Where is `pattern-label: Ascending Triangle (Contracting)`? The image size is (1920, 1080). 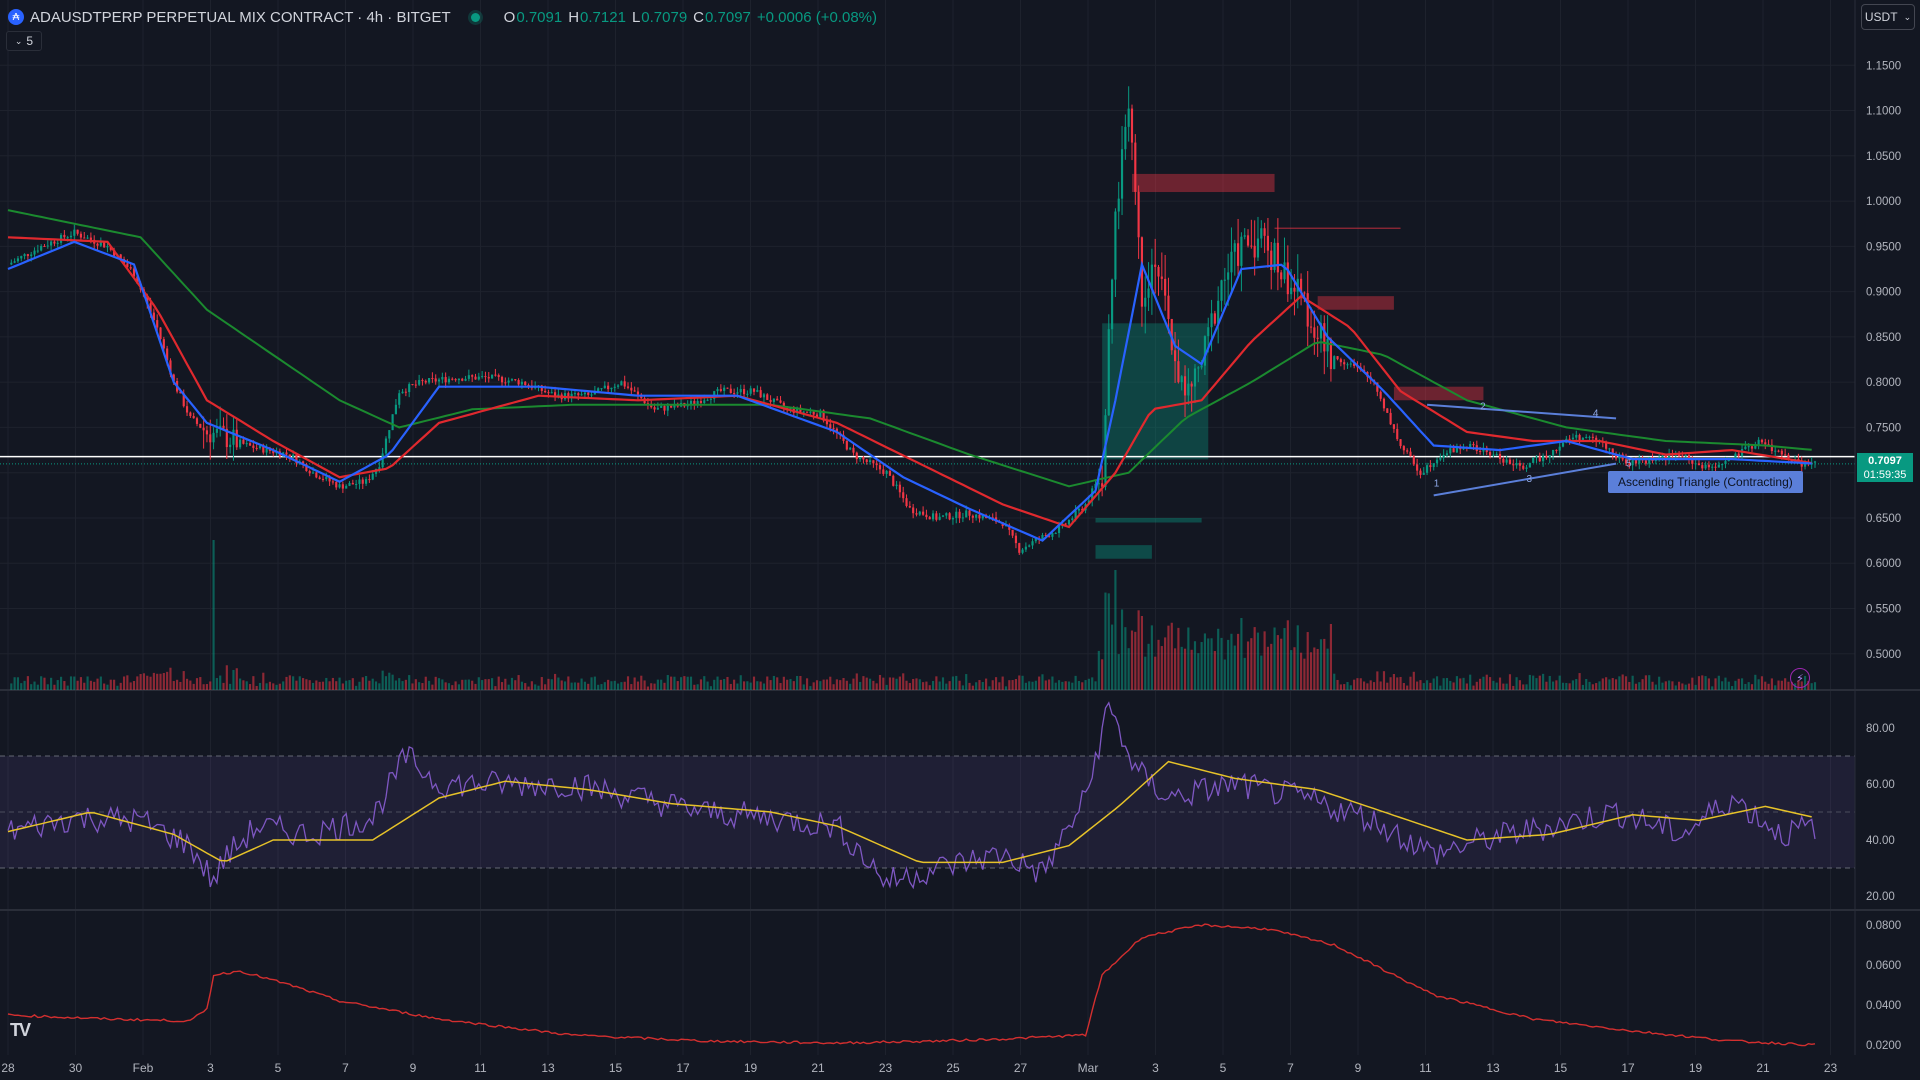 pattern-label: Ascending Triangle (Contracting) is located at coordinates (1705, 482).